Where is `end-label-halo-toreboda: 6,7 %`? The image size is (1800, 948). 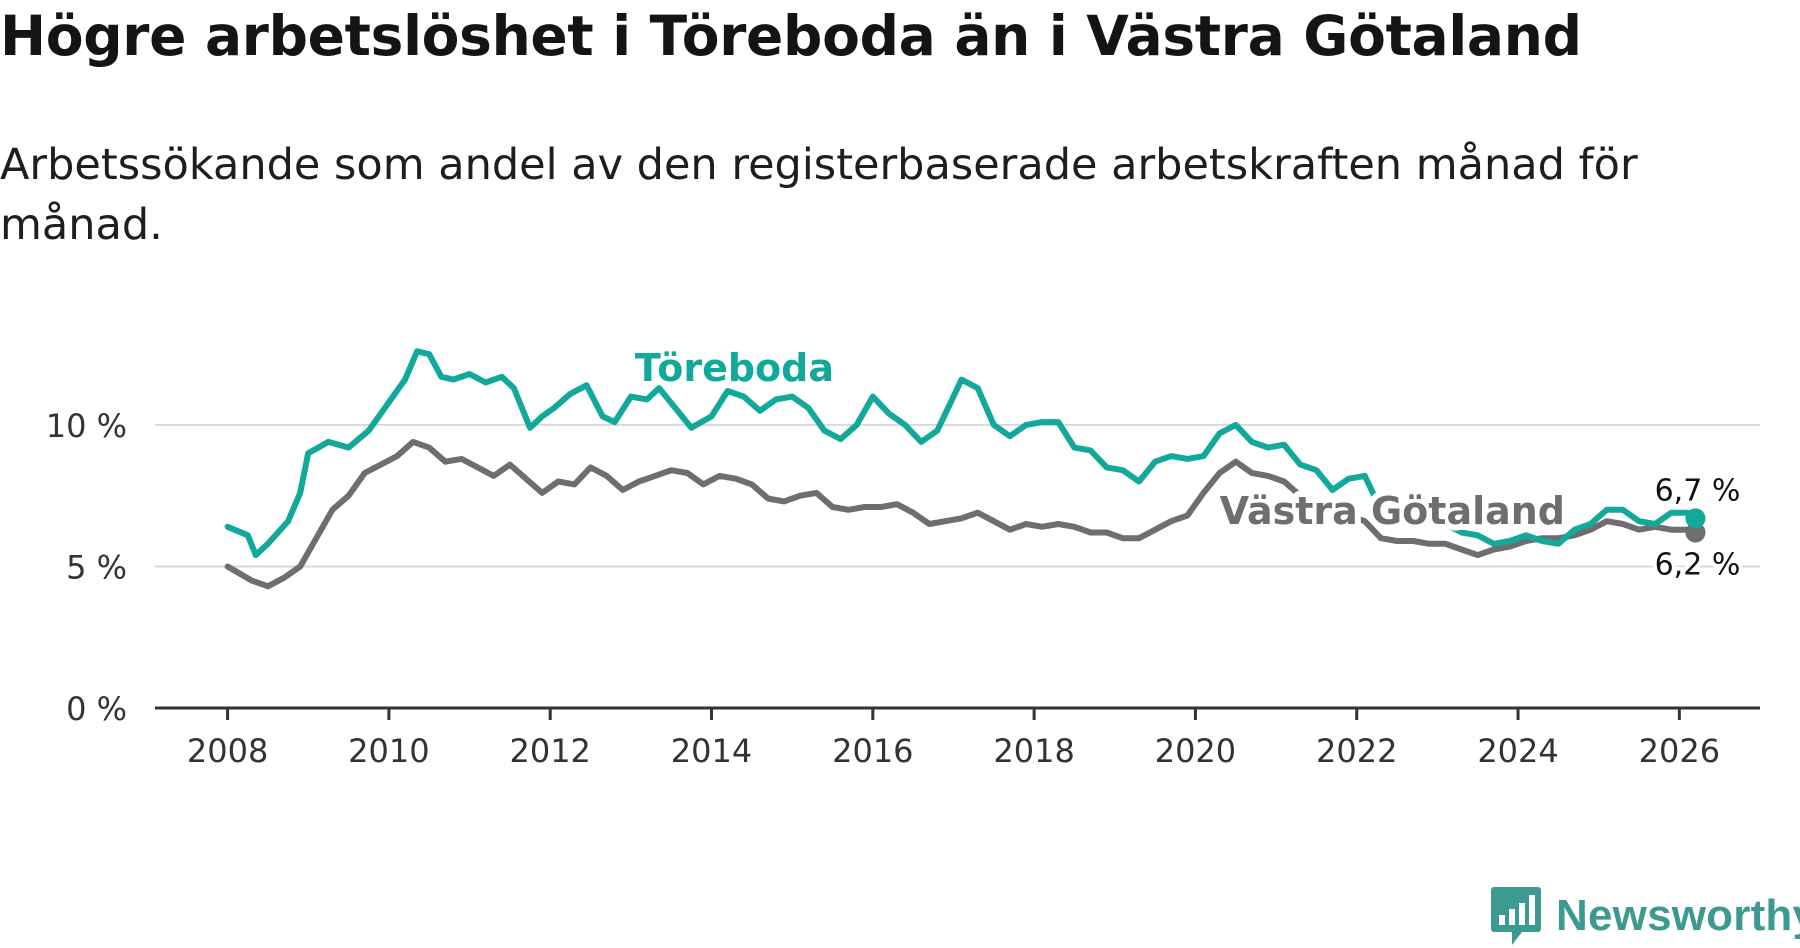 end-label-halo-toreboda: 6,7 % is located at coordinates (1698, 490).